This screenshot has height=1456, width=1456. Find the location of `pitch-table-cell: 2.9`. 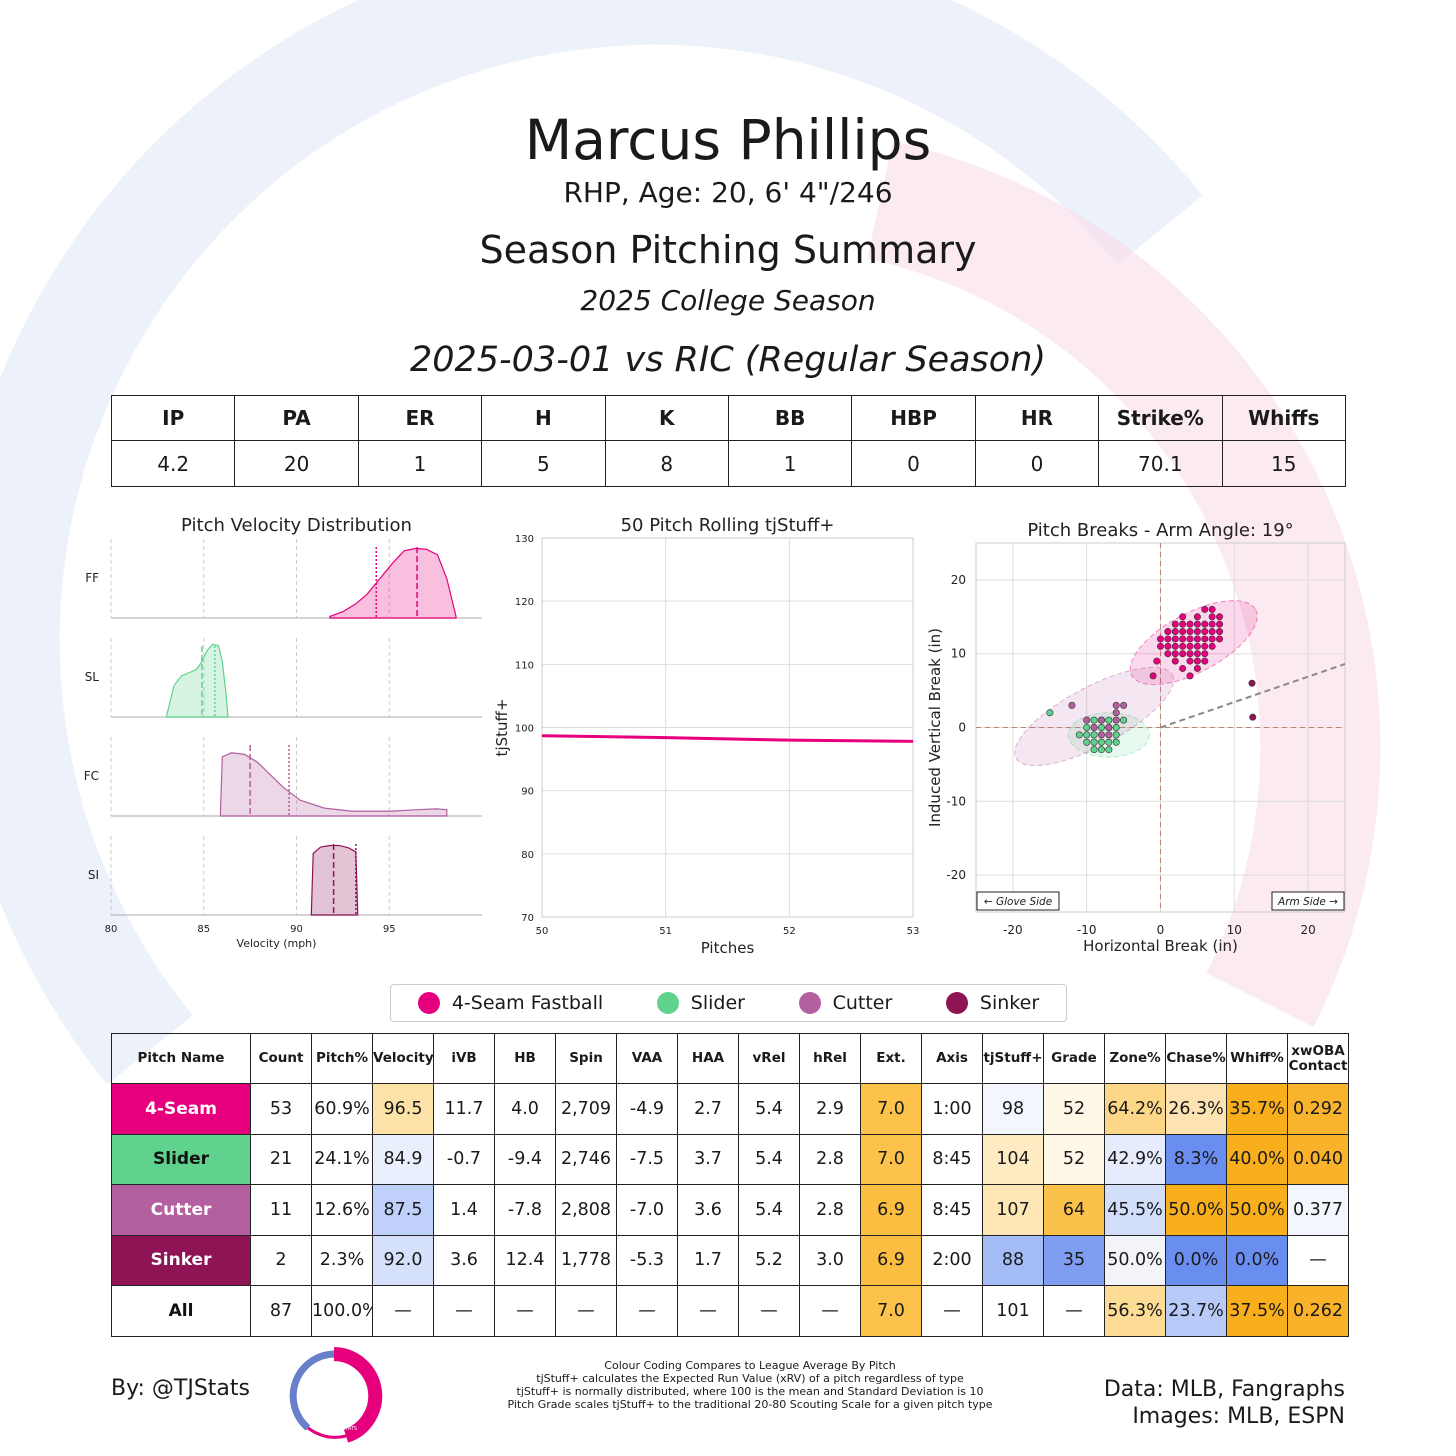

pitch-table-cell: 2.9 is located at coordinates (830, 1109).